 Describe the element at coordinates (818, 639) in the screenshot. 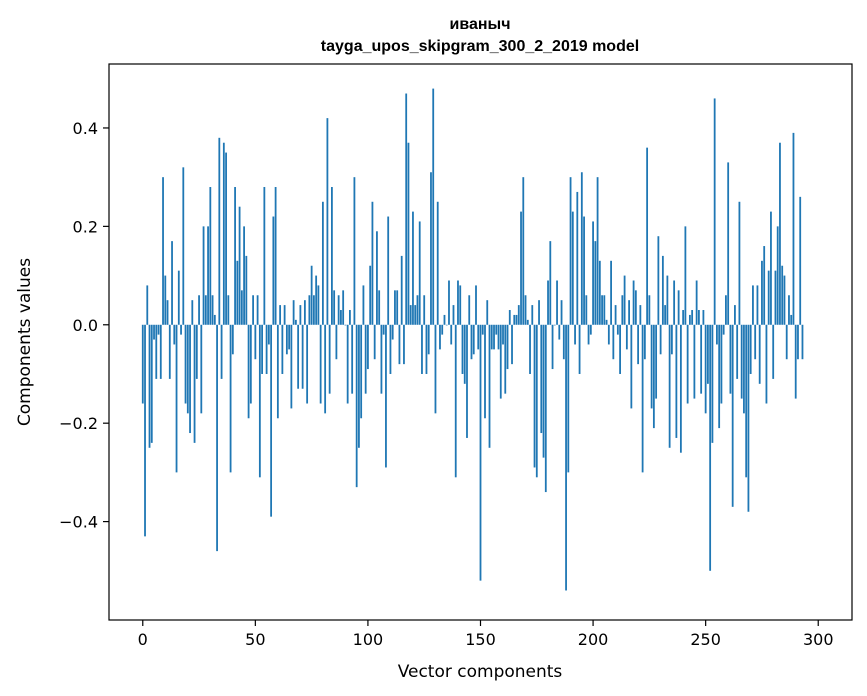

I see `x-tick-label: 300` at that location.